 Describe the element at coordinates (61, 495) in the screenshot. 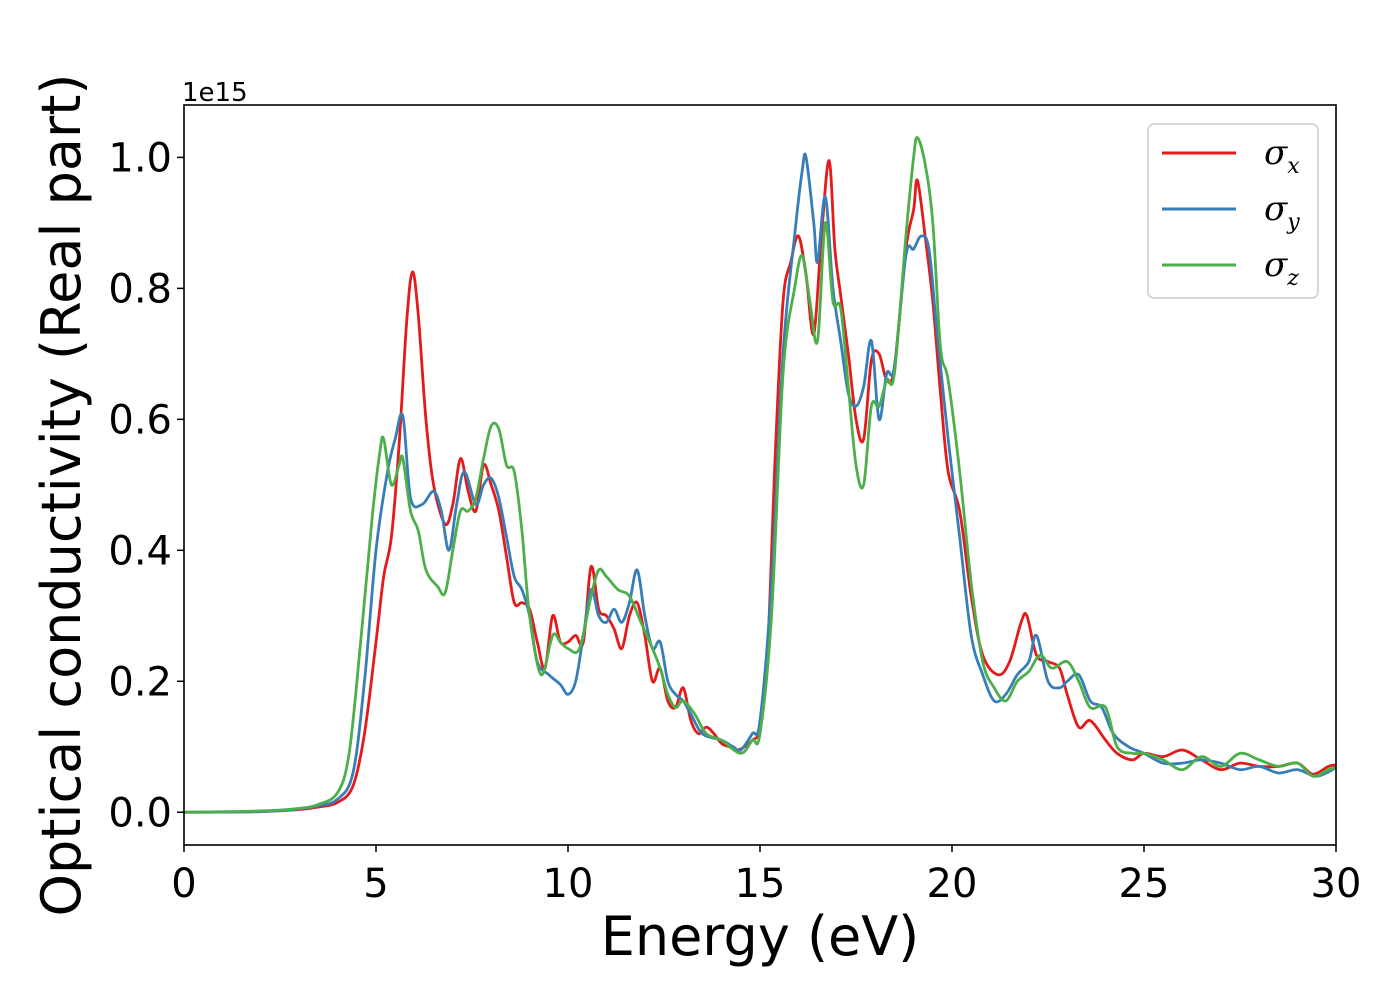

I see `y-axis-label: Optical conductivity (Real part)` at that location.